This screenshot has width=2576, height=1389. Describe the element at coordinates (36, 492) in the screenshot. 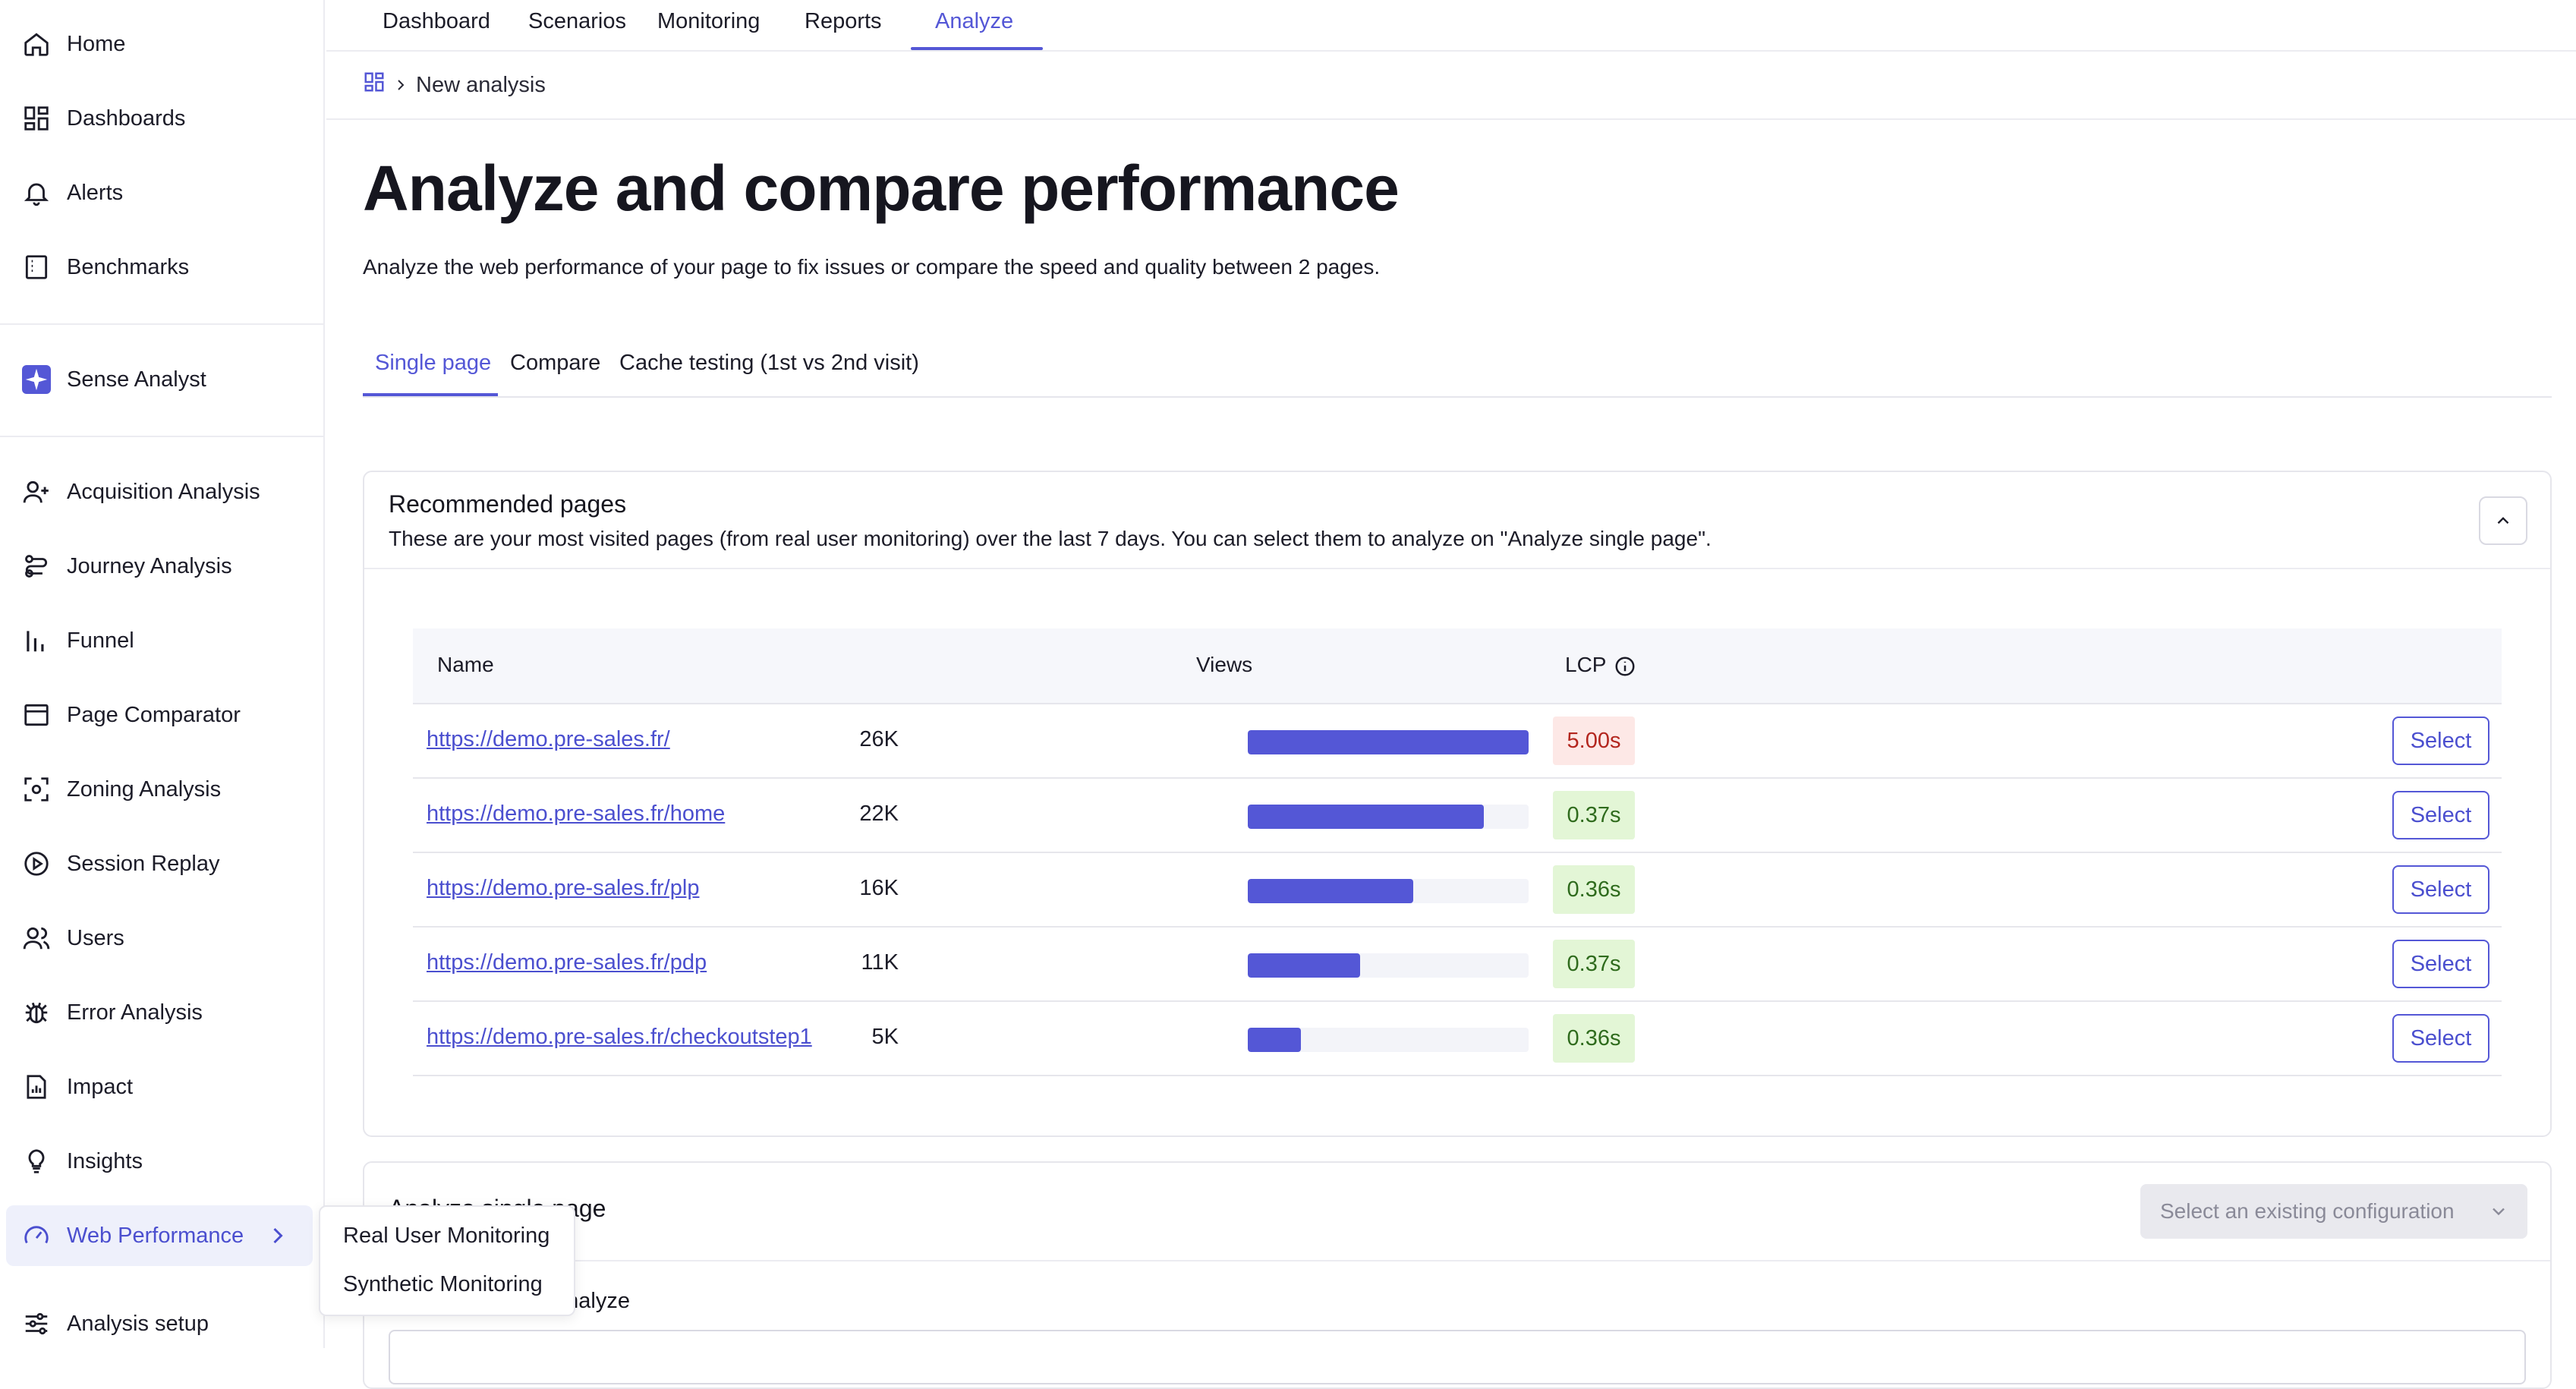

I see `user-plus-icon` at that location.